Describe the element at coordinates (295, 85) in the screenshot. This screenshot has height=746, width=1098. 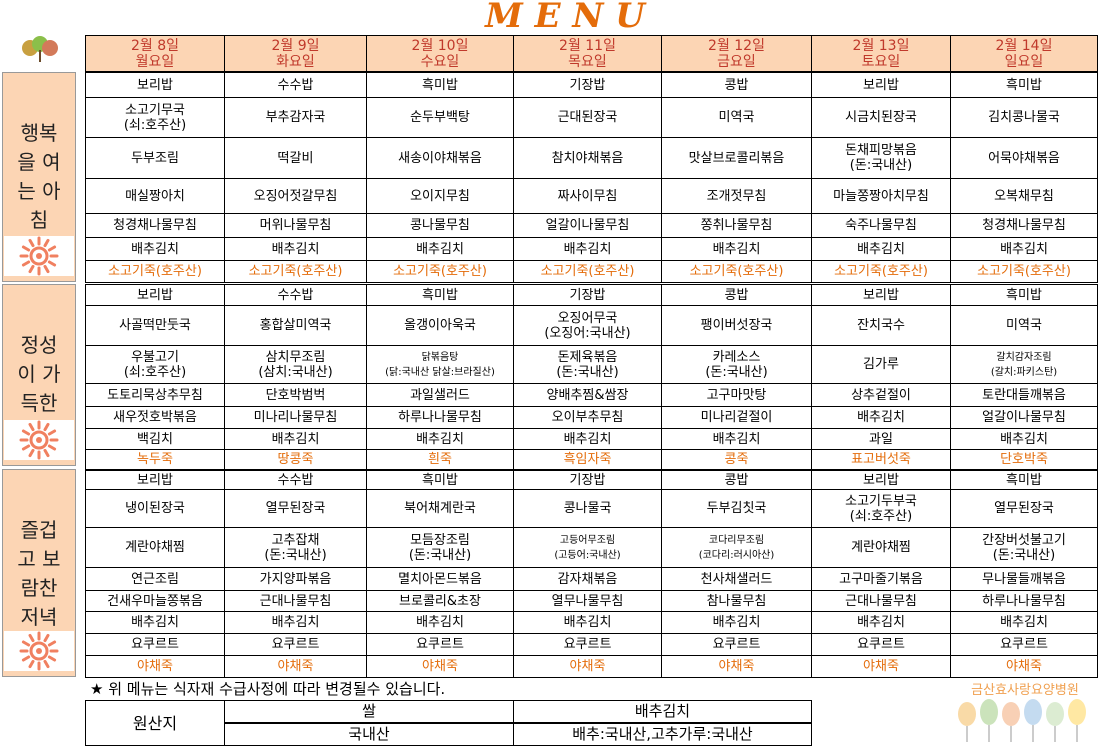
I see `menu-cell: 수수밥` at that location.